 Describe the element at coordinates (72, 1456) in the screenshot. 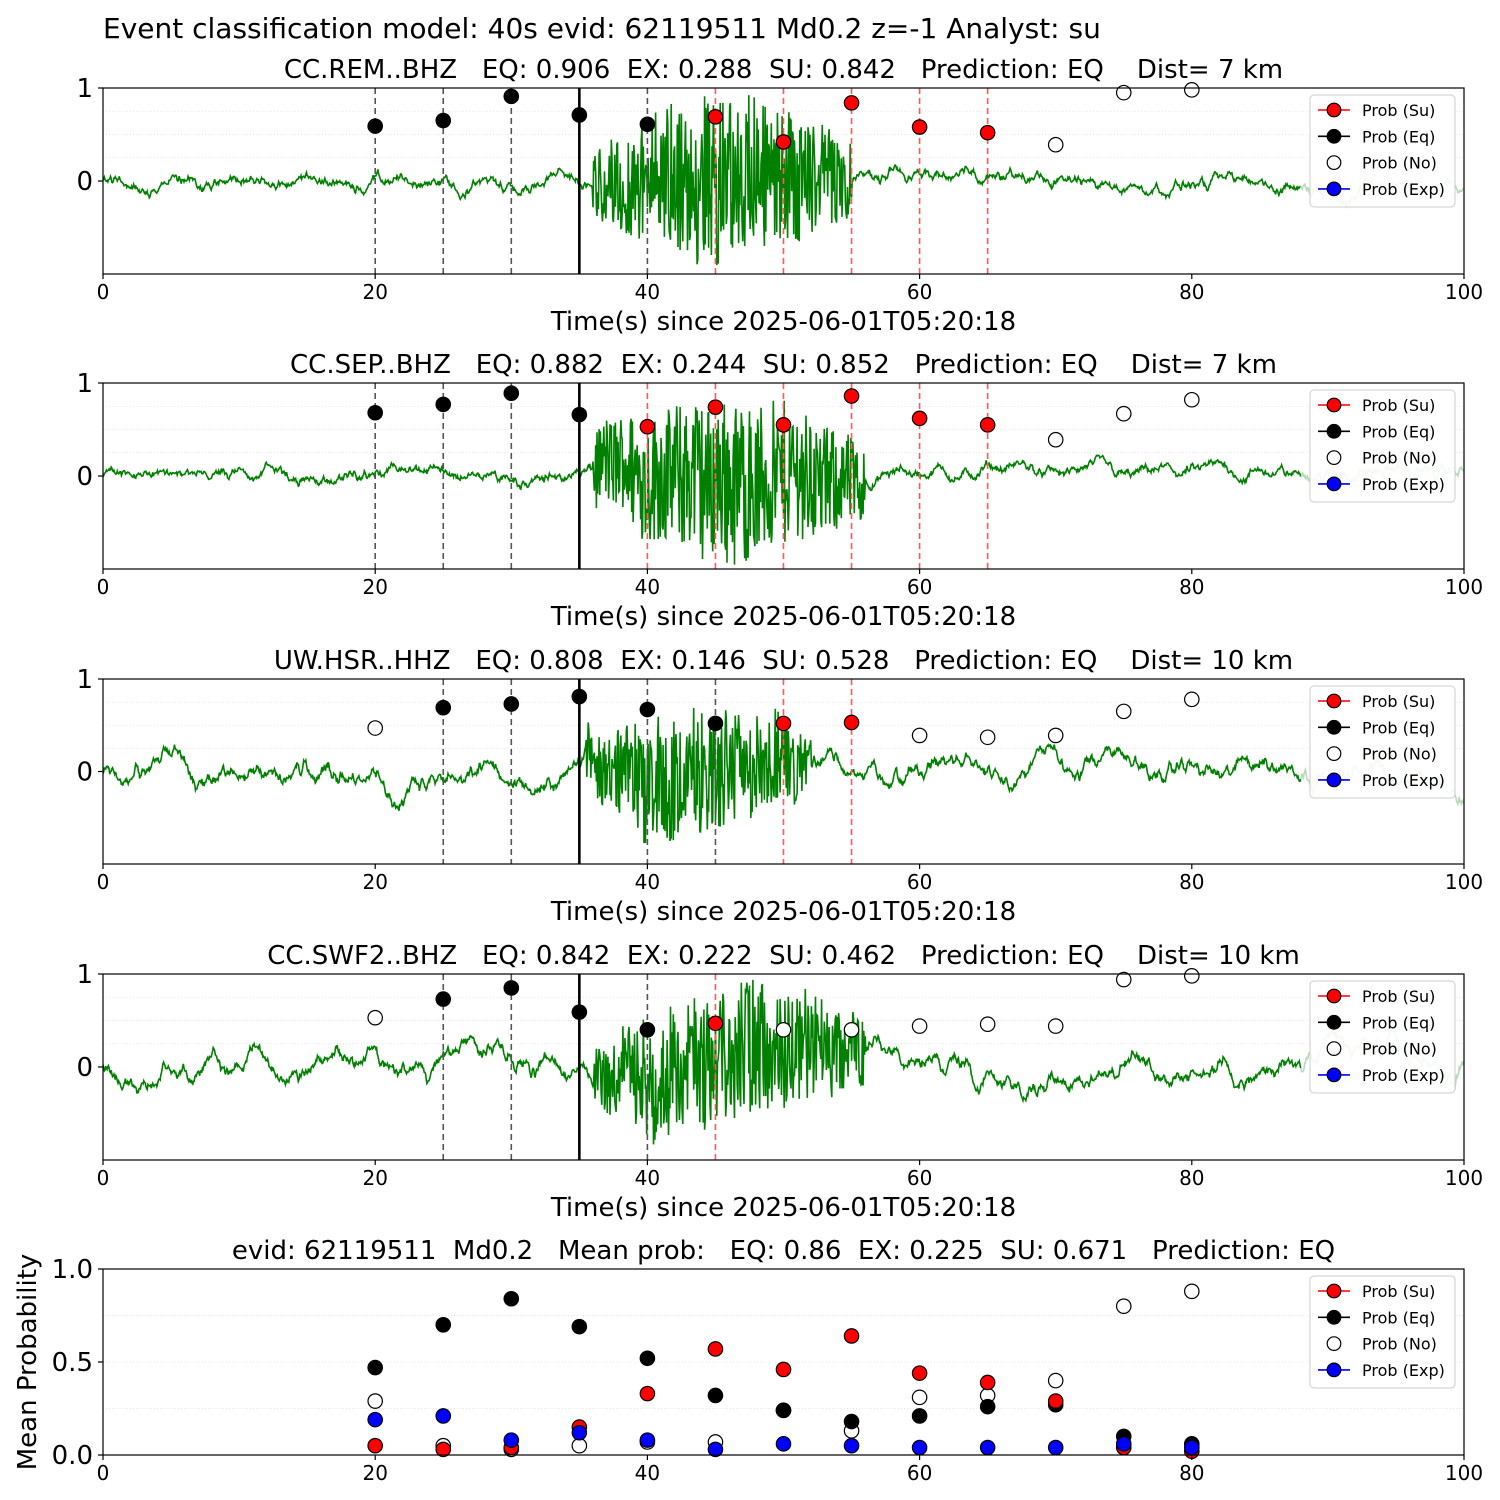

I see `y-tick-label: 0.0` at that location.